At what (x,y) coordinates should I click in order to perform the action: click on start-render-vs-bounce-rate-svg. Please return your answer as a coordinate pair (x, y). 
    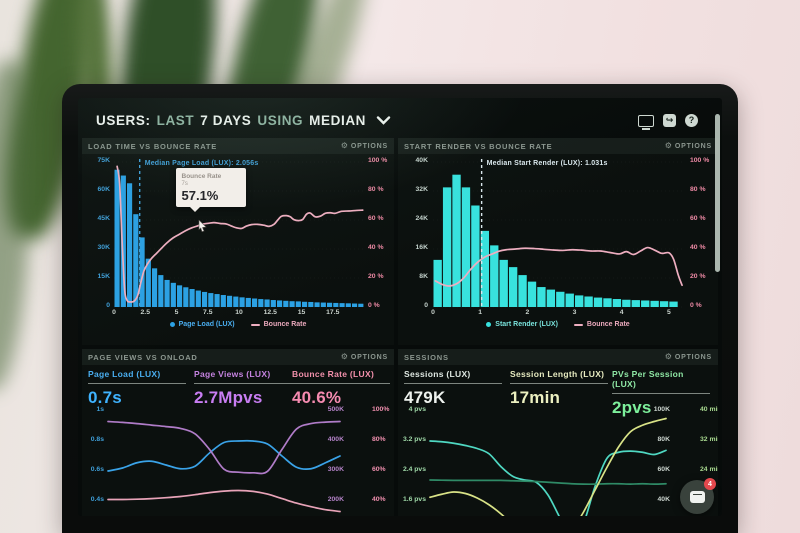
    Looking at the image, I should click on (558, 233).